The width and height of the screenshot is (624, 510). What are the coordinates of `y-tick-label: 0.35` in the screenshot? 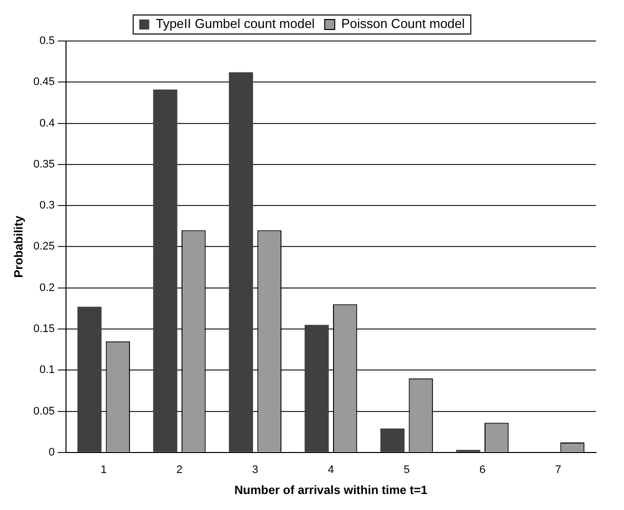 It's located at (44, 164).